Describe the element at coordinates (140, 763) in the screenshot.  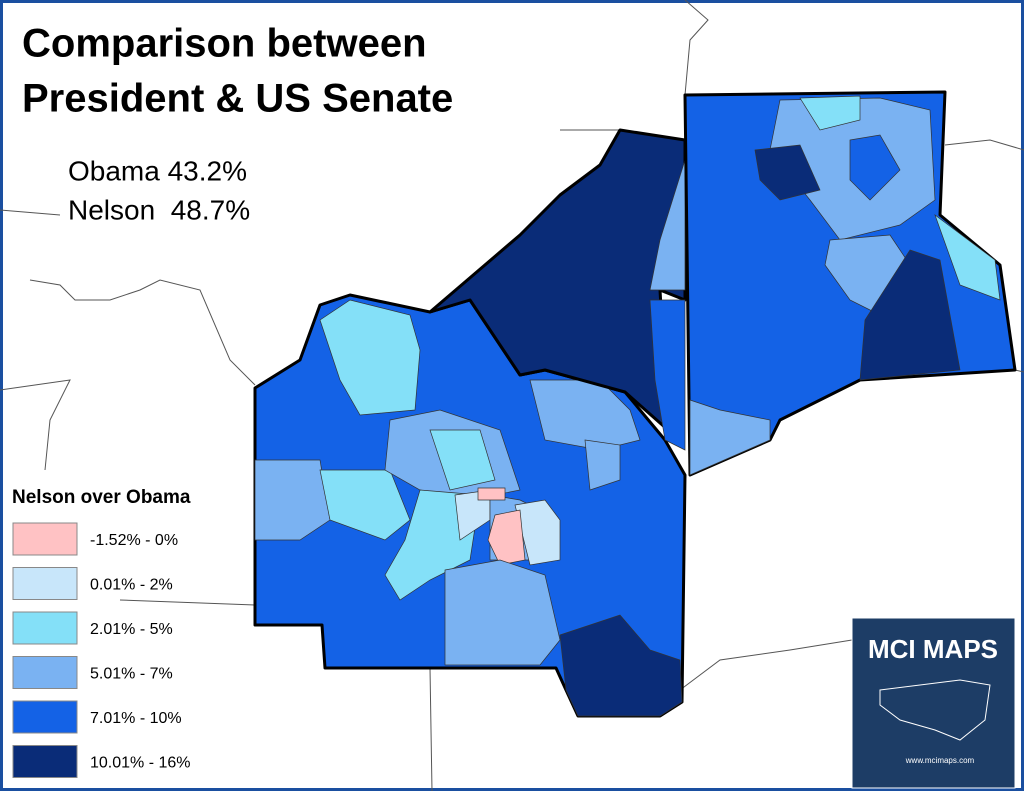
I see `legend-label: 10.01% - 16%` at that location.